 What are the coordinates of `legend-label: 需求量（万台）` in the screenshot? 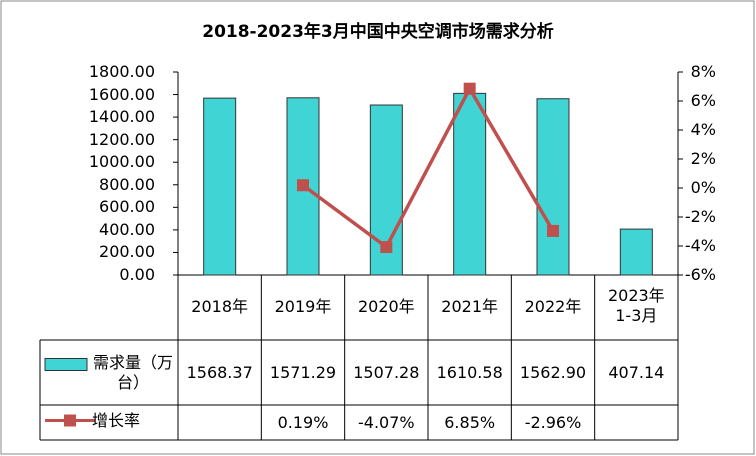 It's located at (132, 372).